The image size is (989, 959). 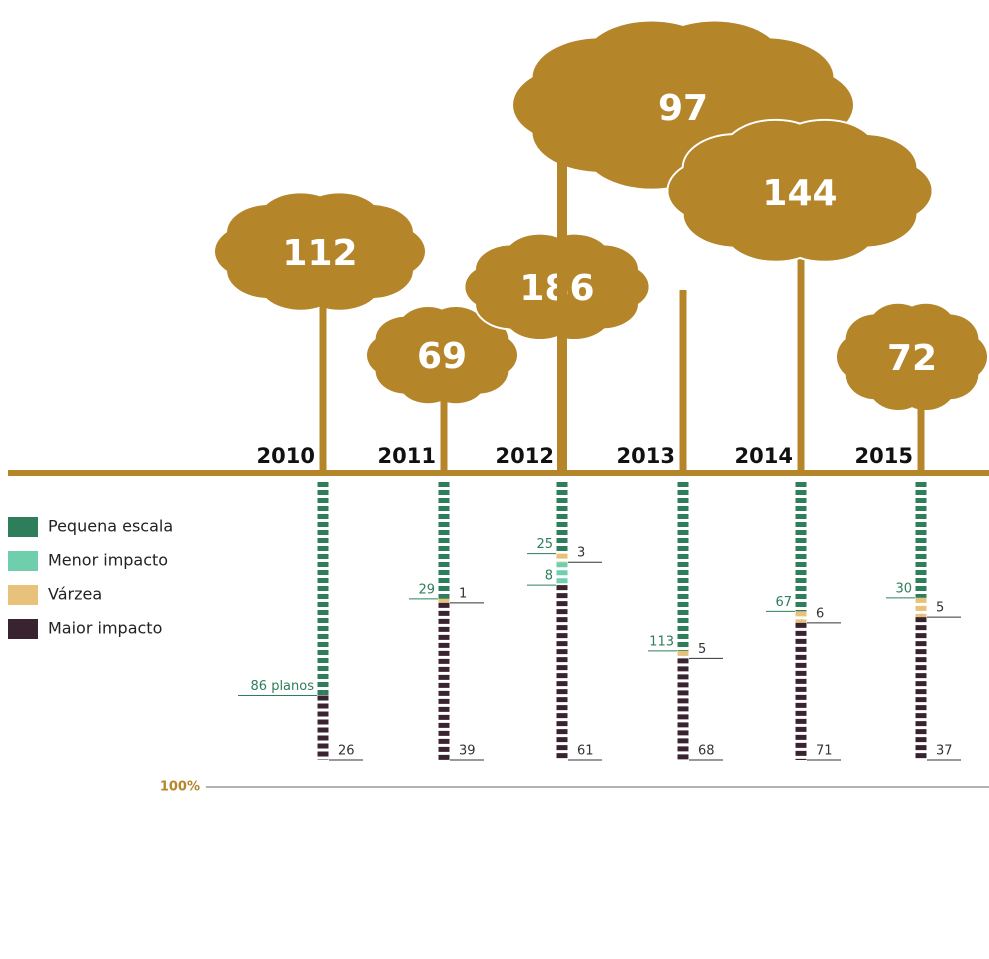 What do you see at coordinates (683, 108) in the screenshot?
I see `total-label: 97` at bounding box center [683, 108].